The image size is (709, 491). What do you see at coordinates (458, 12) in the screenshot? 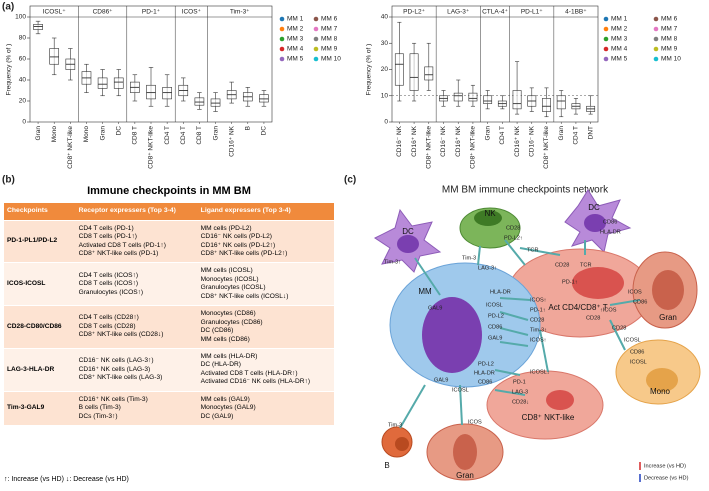
I see `panel-title: LAG-3⁺` at bounding box center [458, 12].